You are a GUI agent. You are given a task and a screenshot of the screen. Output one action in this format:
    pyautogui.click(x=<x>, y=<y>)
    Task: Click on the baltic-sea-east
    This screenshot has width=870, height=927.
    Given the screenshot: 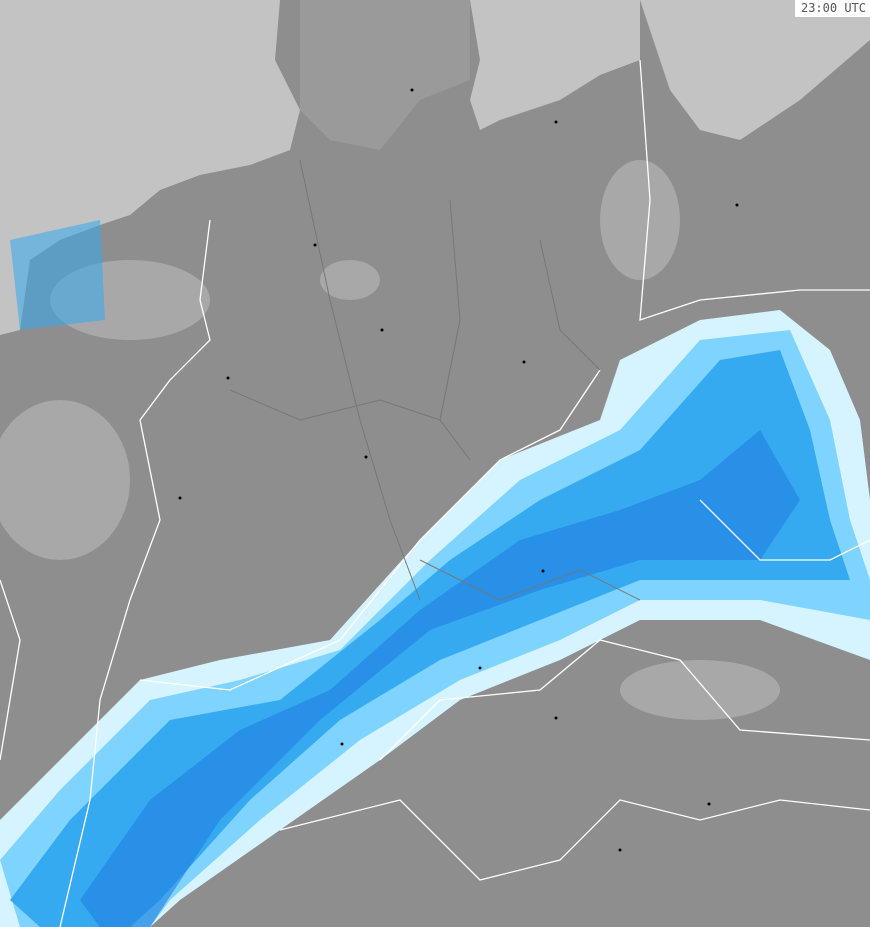 What is the action you would take?
    pyautogui.click(x=755, y=70)
    